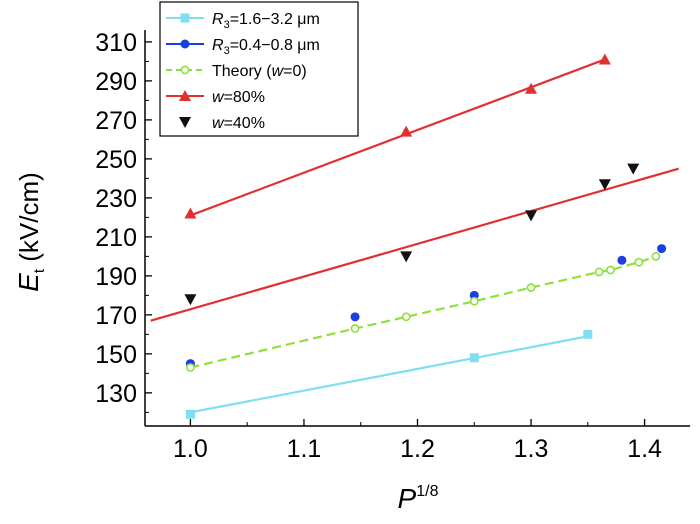 This screenshot has width=700, height=524. What do you see at coordinates (417, 449) in the screenshot?
I see `x-tick-label: 1.2` at bounding box center [417, 449].